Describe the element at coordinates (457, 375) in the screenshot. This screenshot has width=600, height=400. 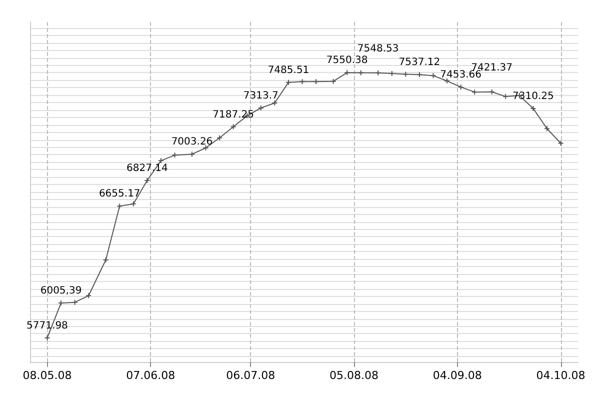
I see `x-tick-label: 04.09.08` at that location.